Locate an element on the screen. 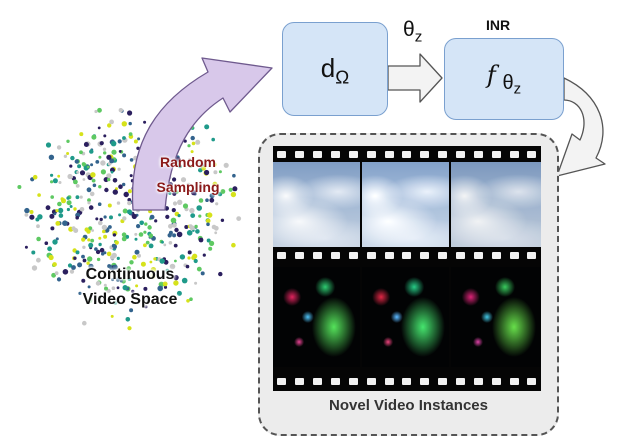 The height and width of the screenshot is (442, 636). theta-main: θ is located at coordinates (409, 29).